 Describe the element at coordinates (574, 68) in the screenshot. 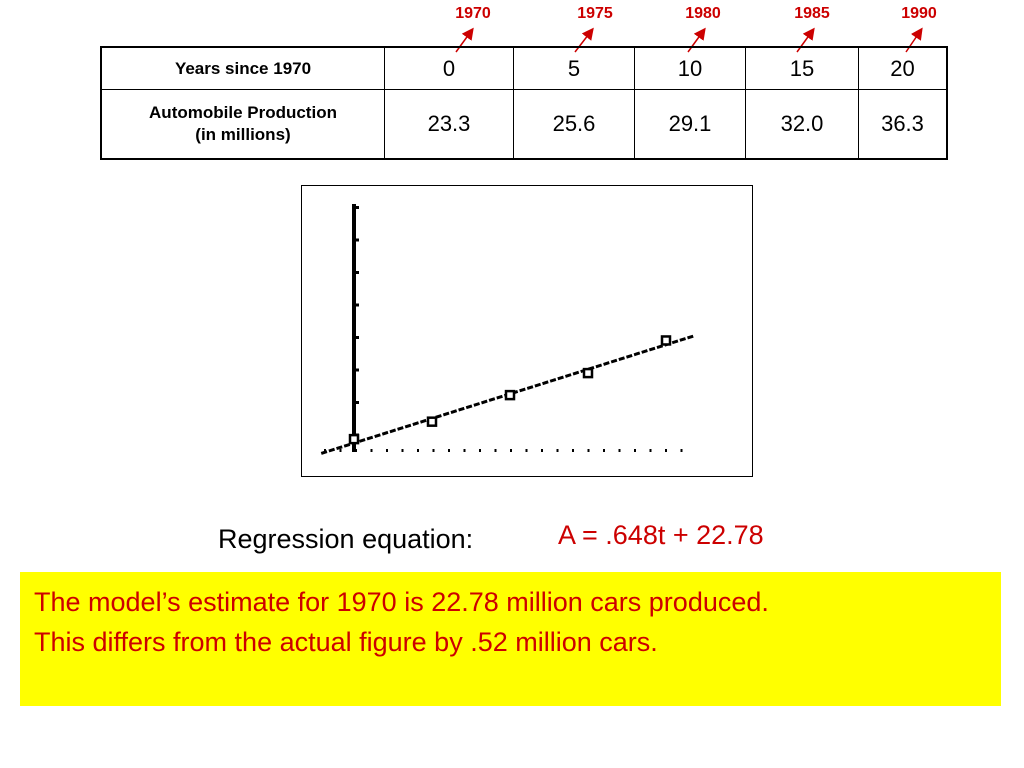

I see `table-cell: 5` at that location.